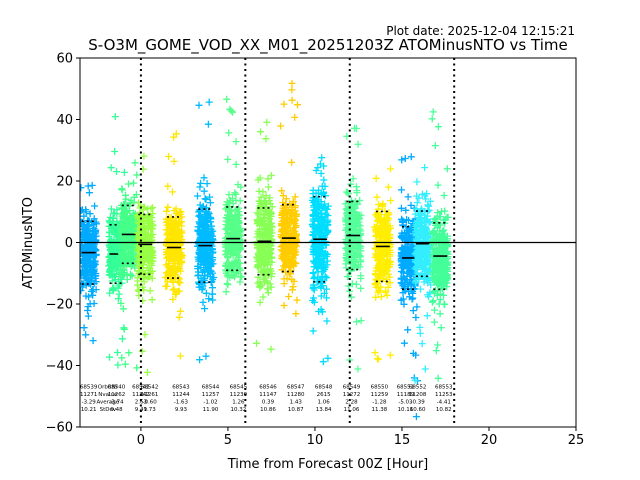 This screenshot has width=640, height=480. I want to click on stats-average: -0.60, so click(149, 402).